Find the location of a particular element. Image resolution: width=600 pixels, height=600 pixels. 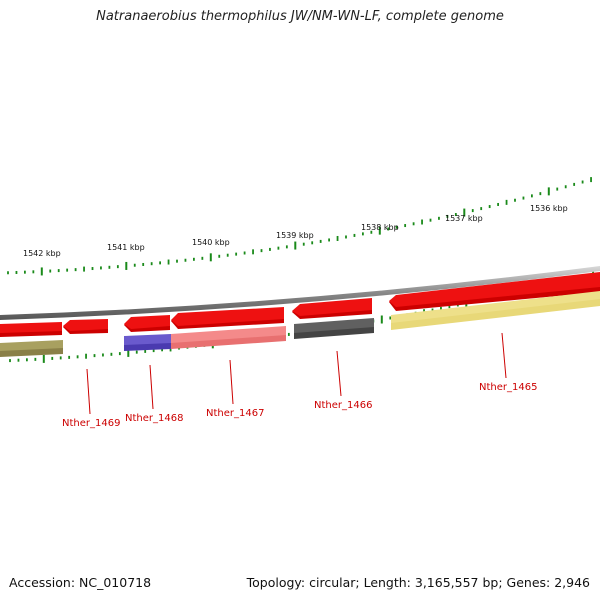

scale-label-1540: 1540 kbp is located at coordinates (211, 242).